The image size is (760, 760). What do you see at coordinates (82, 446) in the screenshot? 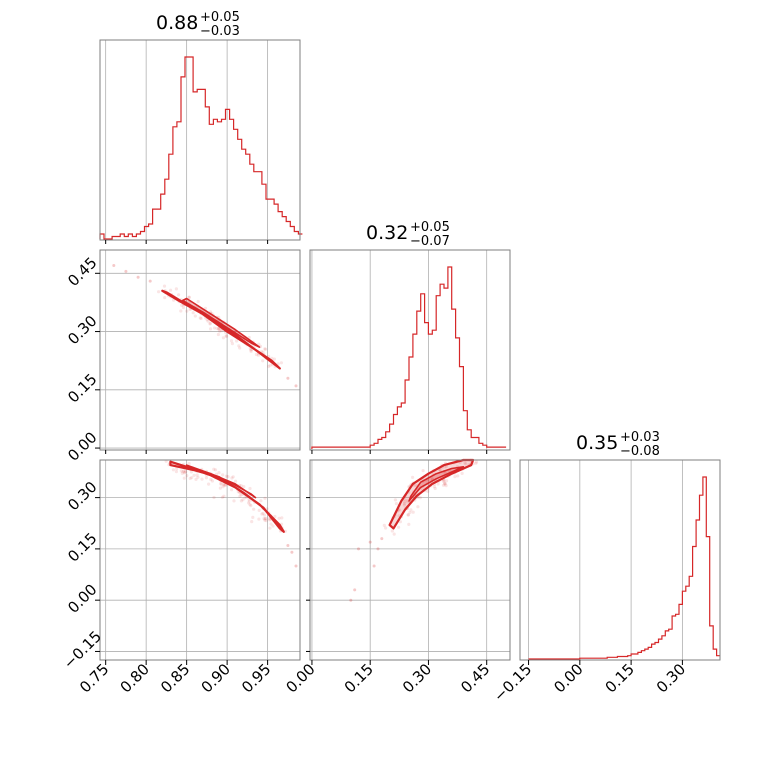
I see `y-tick-label: 0.00` at bounding box center [82, 446].